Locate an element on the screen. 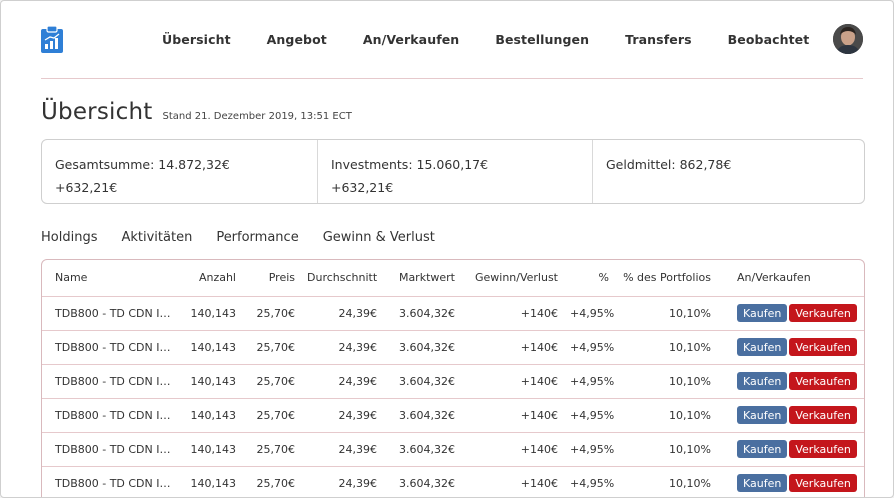 The width and height of the screenshot is (894, 498). col-durchschnitt: Durchschnitt is located at coordinates (342, 278).